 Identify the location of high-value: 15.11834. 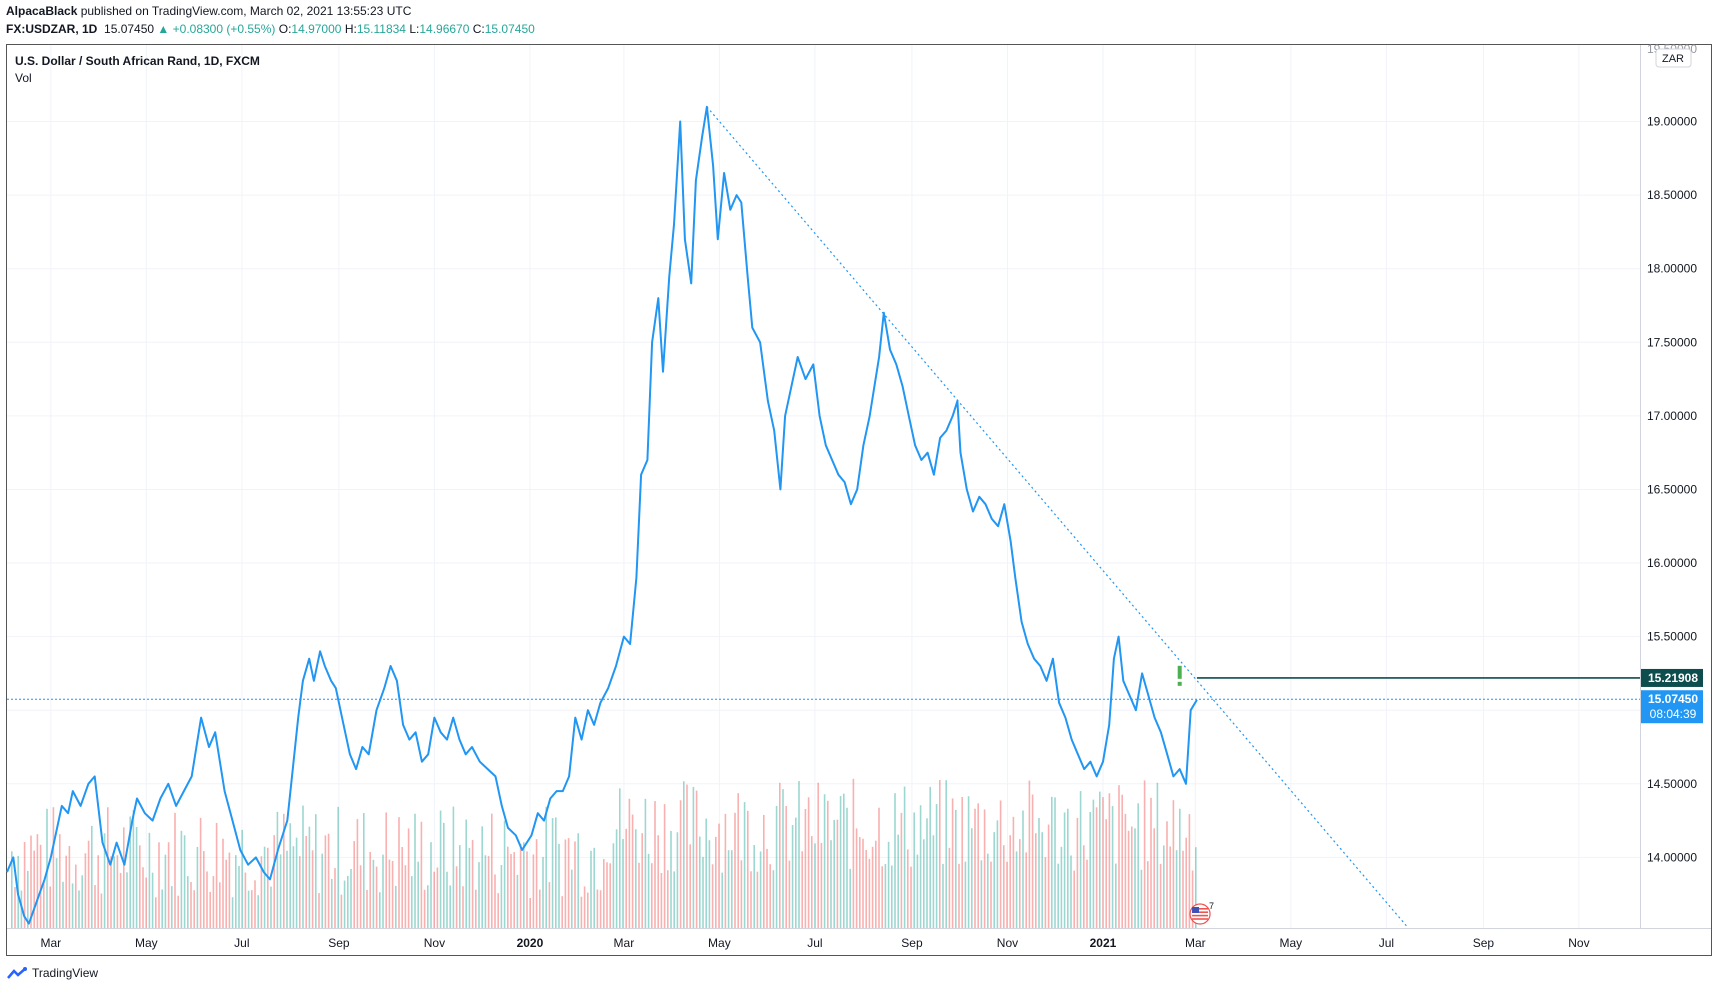
(381, 29).